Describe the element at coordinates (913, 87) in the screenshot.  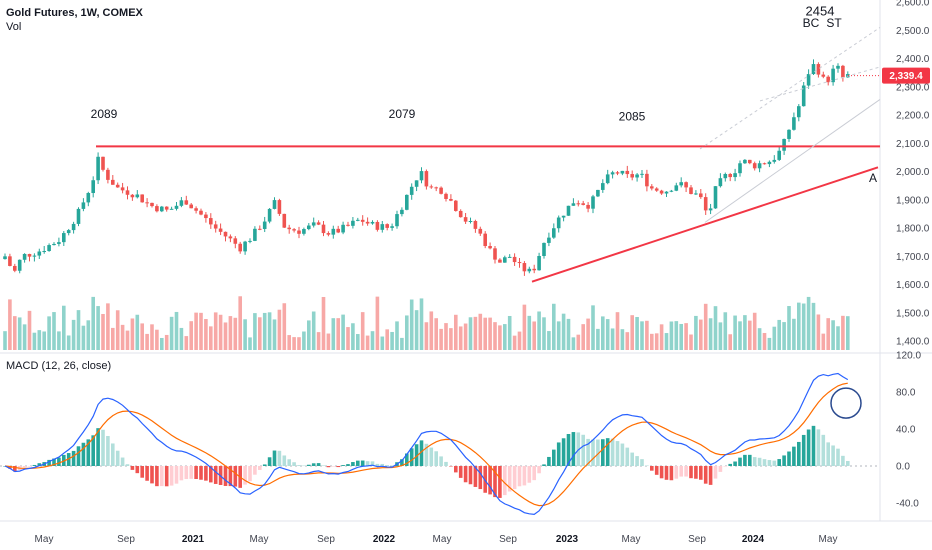
I see `price-tick-label: 2,300.0` at that location.